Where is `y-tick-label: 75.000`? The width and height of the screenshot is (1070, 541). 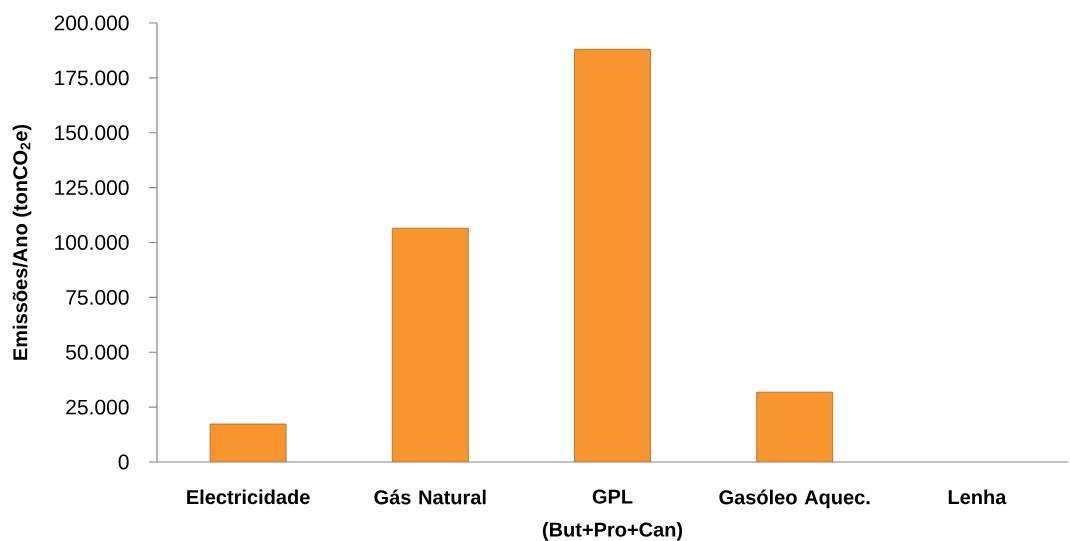
y-tick-label: 75.000 is located at coordinates (97, 297).